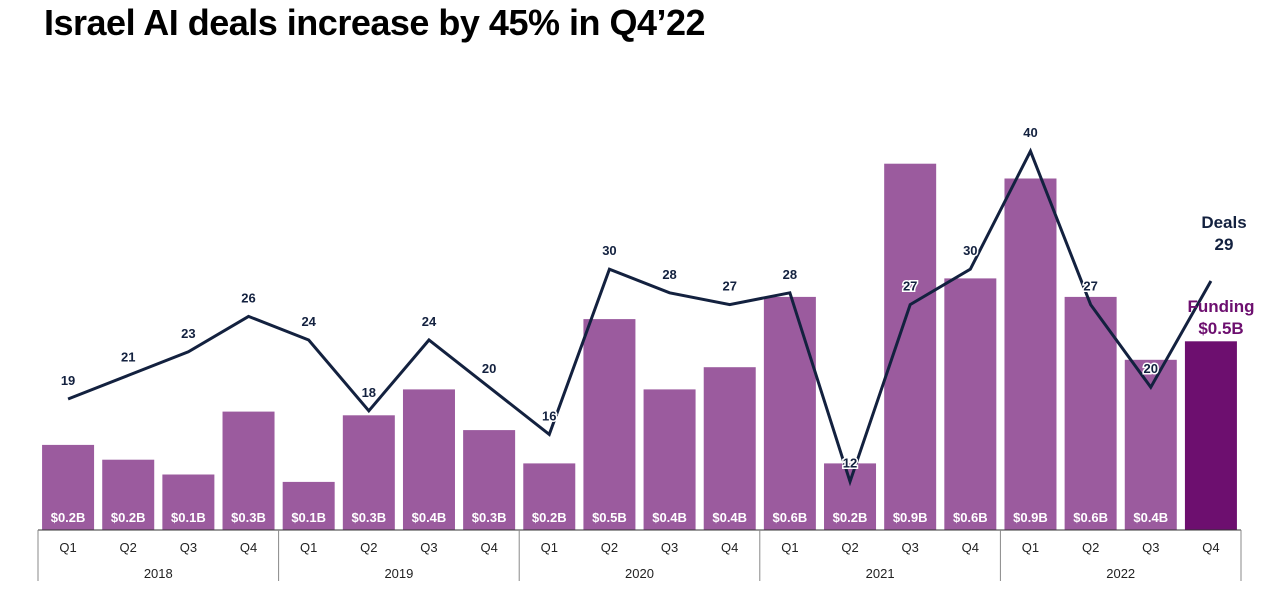 The width and height of the screenshot is (1268, 607). What do you see at coordinates (1030, 132) in the screenshot?
I see `deals-data-label: 40` at bounding box center [1030, 132].